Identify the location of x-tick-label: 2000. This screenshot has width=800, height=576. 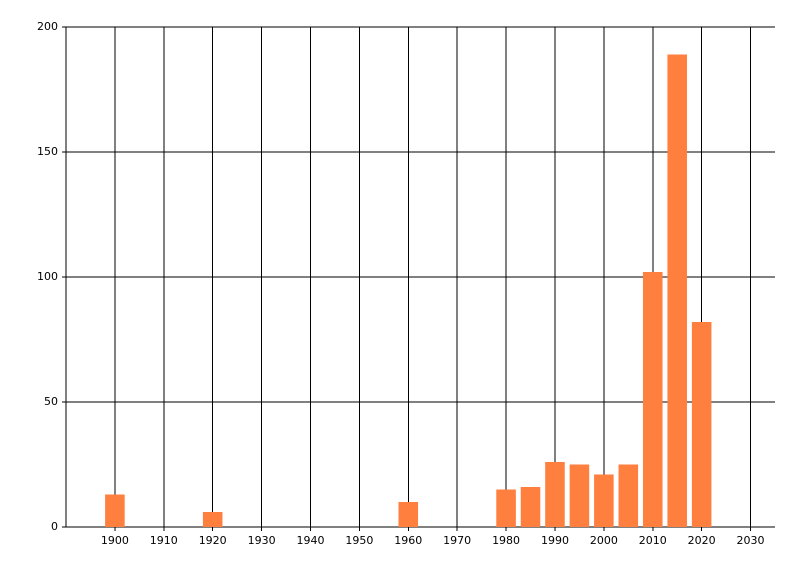
(604, 540).